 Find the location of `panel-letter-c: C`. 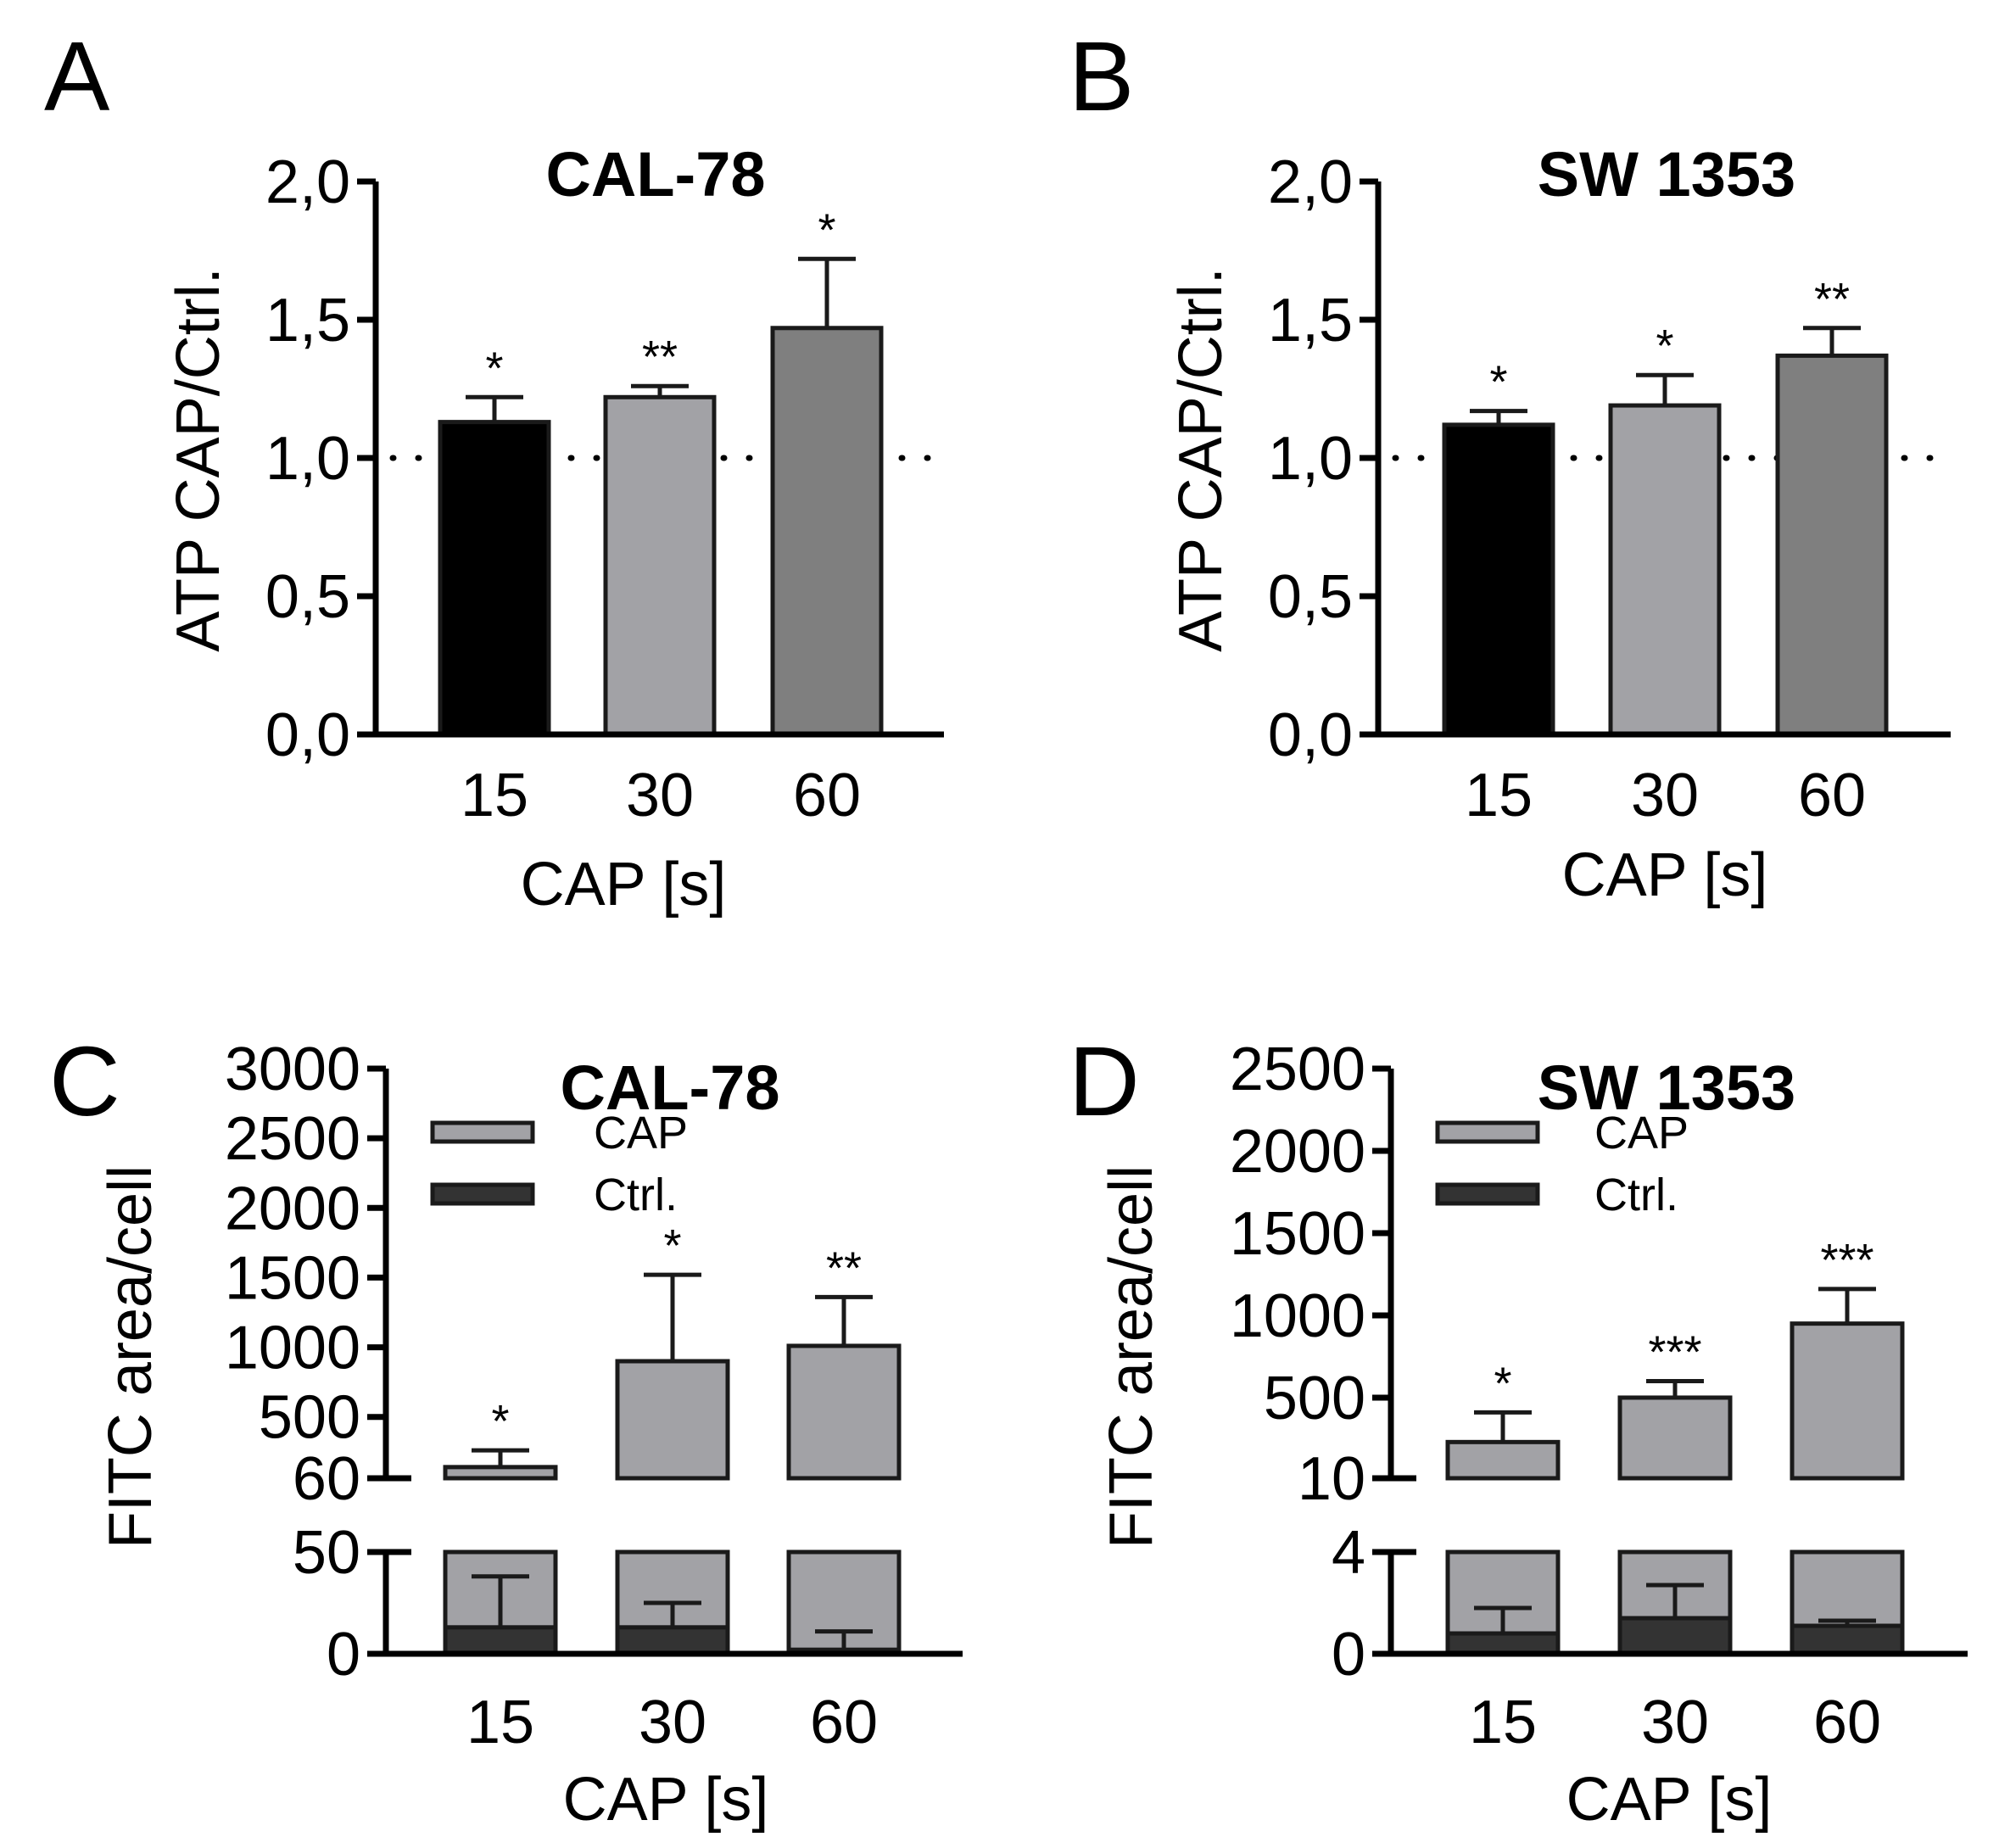

panel-letter-c: C is located at coordinates (84, 1081).